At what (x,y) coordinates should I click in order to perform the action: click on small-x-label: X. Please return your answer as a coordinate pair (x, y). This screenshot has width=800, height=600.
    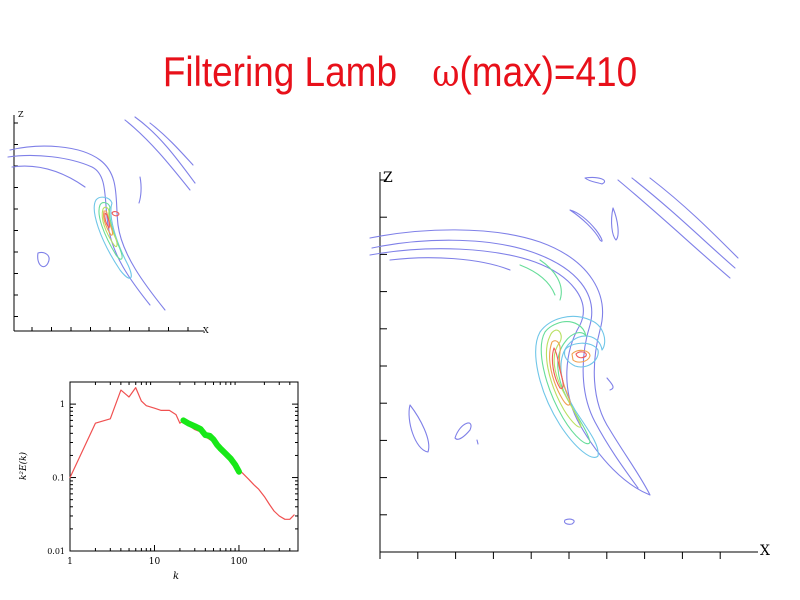
    Looking at the image, I should click on (206, 330).